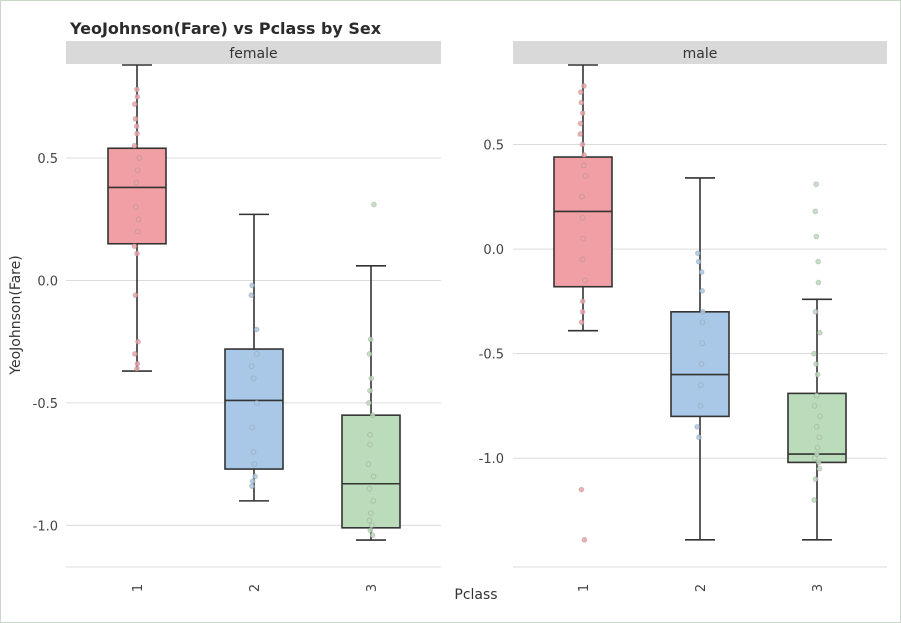 This screenshot has height=623, width=901. What do you see at coordinates (16, 315) in the screenshot?
I see `y-axis-label: YeoJohnson(Fare)` at bounding box center [16, 315].